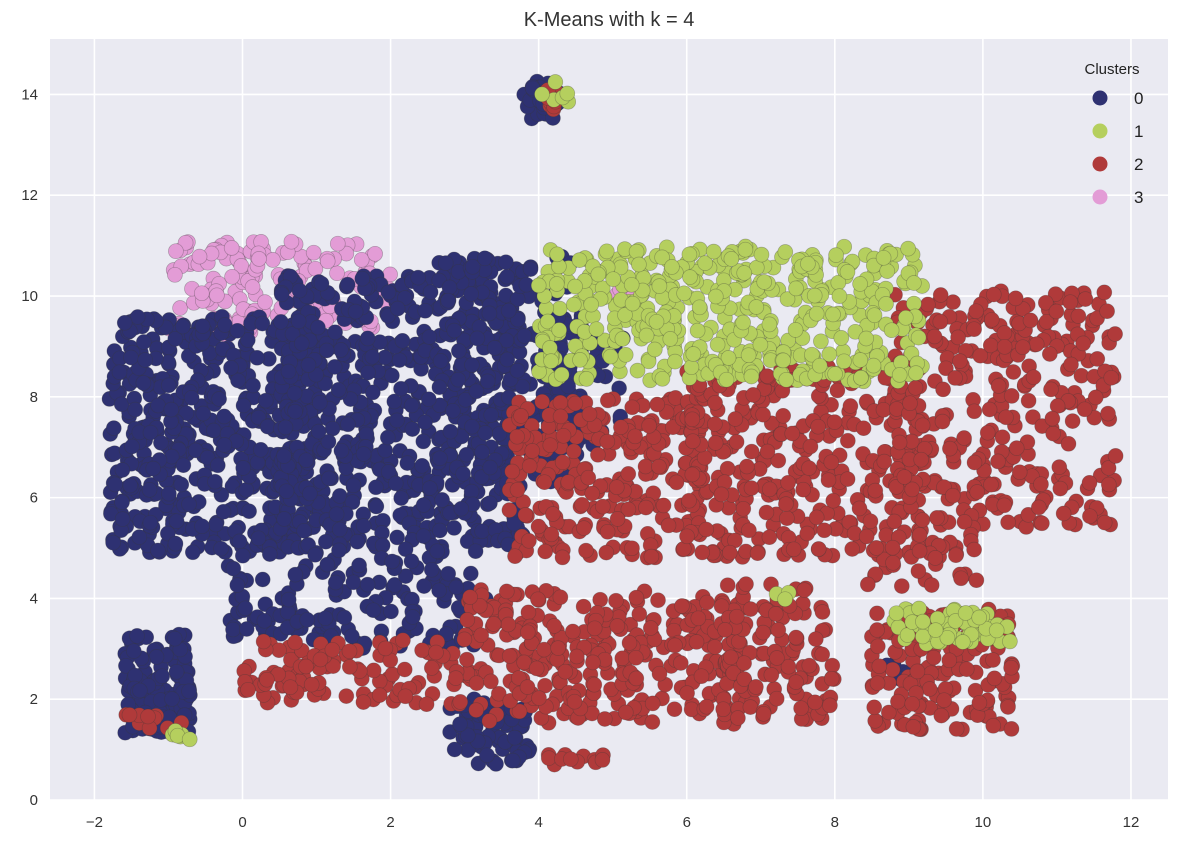 Image resolution: width=1190 pixels, height=854 pixels. What do you see at coordinates (1138, 131) in the screenshot?
I see `legend-label-1: 1` at bounding box center [1138, 131].